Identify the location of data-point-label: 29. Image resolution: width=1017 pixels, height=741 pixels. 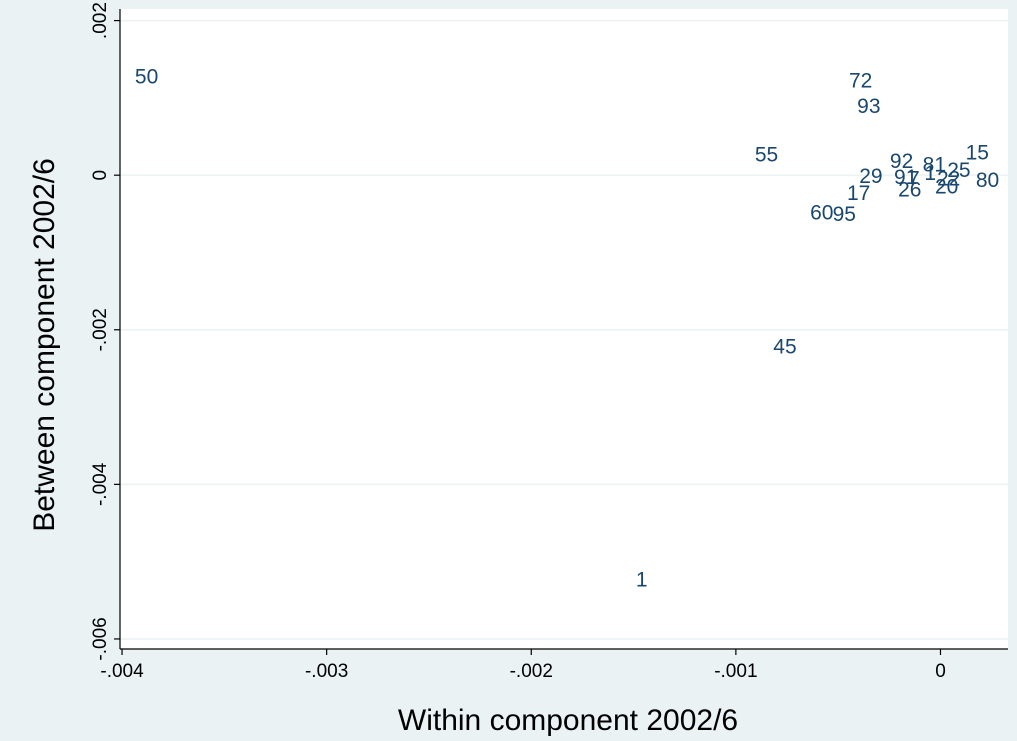
(870, 176).